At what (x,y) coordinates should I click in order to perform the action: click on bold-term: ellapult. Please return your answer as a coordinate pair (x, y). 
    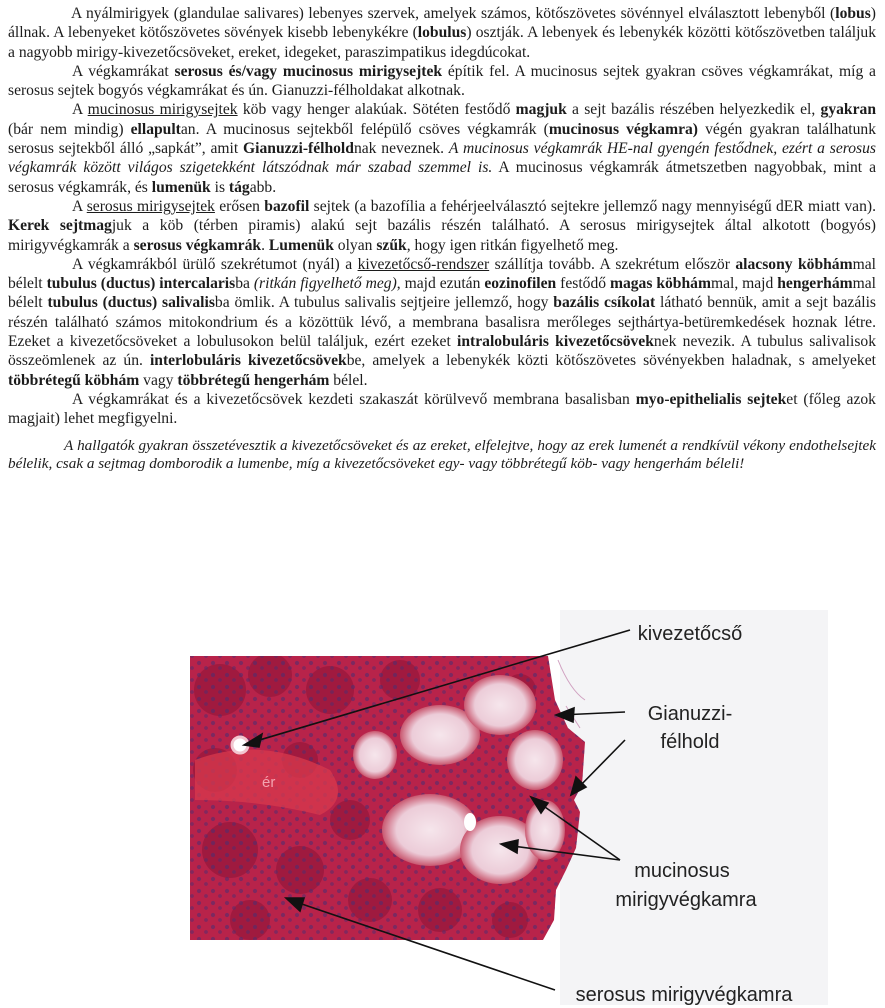
    Looking at the image, I should click on (155, 129).